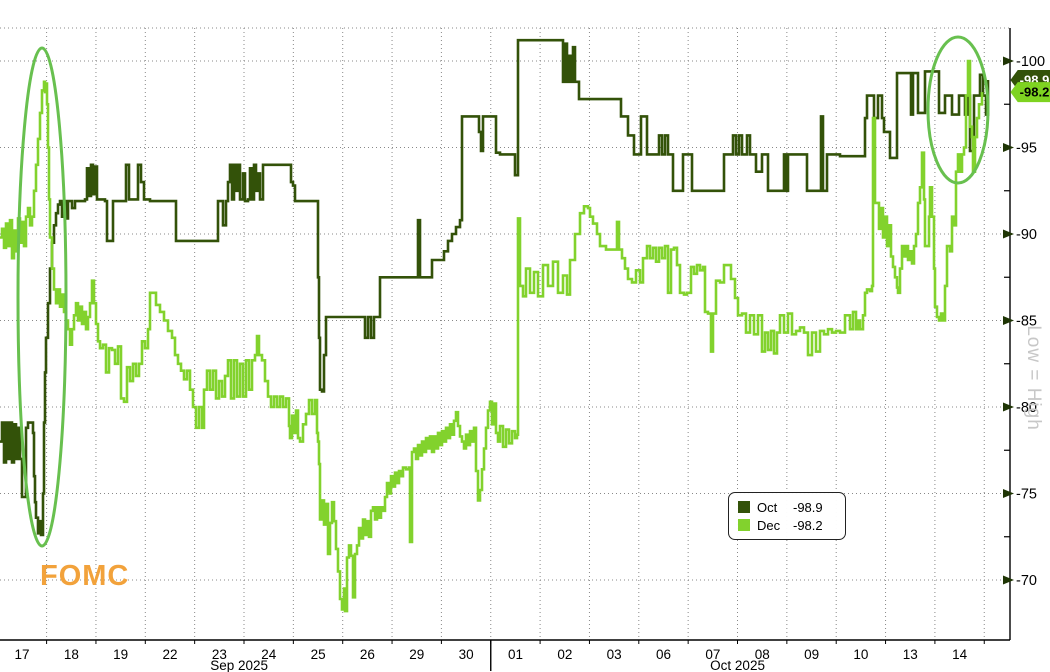  Describe the element at coordinates (219, 654) in the screenshot. I see `svg-text: 23` at that location.